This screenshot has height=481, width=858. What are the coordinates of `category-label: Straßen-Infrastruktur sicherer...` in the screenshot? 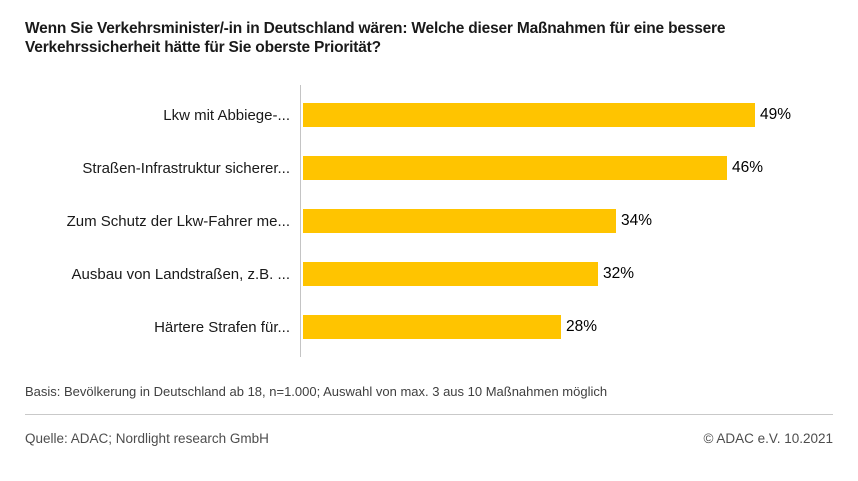 It's located at (186, 168).